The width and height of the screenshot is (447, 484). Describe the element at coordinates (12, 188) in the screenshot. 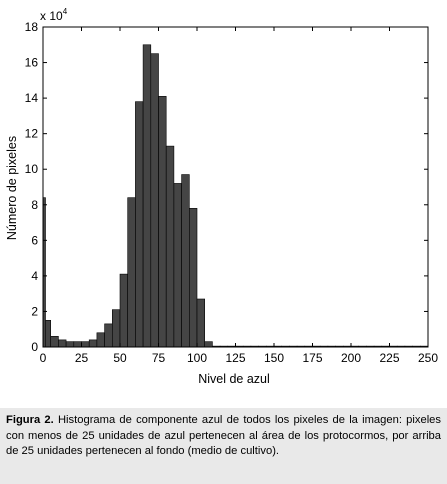

I see `y-axis-title: Número de pixeles` at that location.